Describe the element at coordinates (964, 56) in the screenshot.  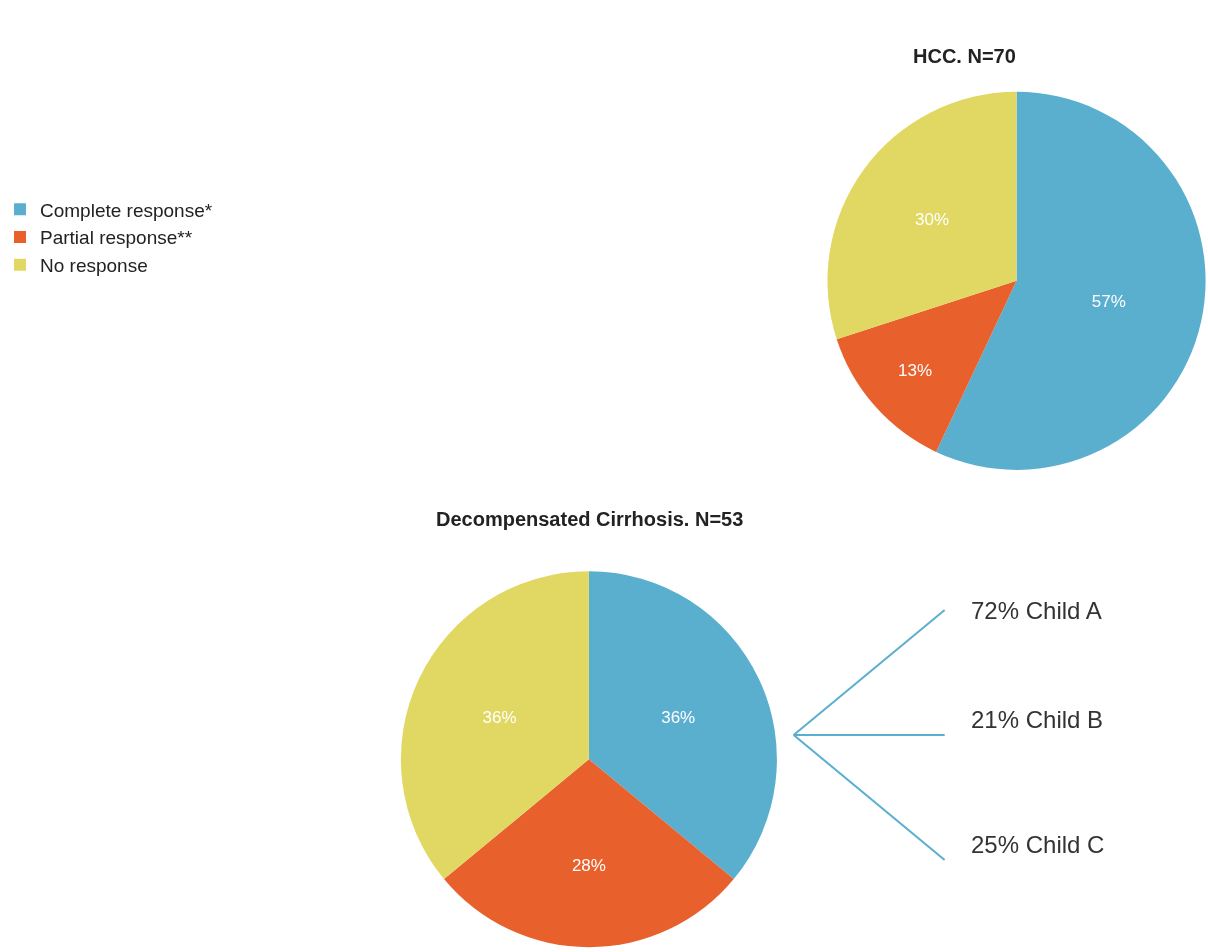
I see `chart-title: HCC. N=70` at that location.